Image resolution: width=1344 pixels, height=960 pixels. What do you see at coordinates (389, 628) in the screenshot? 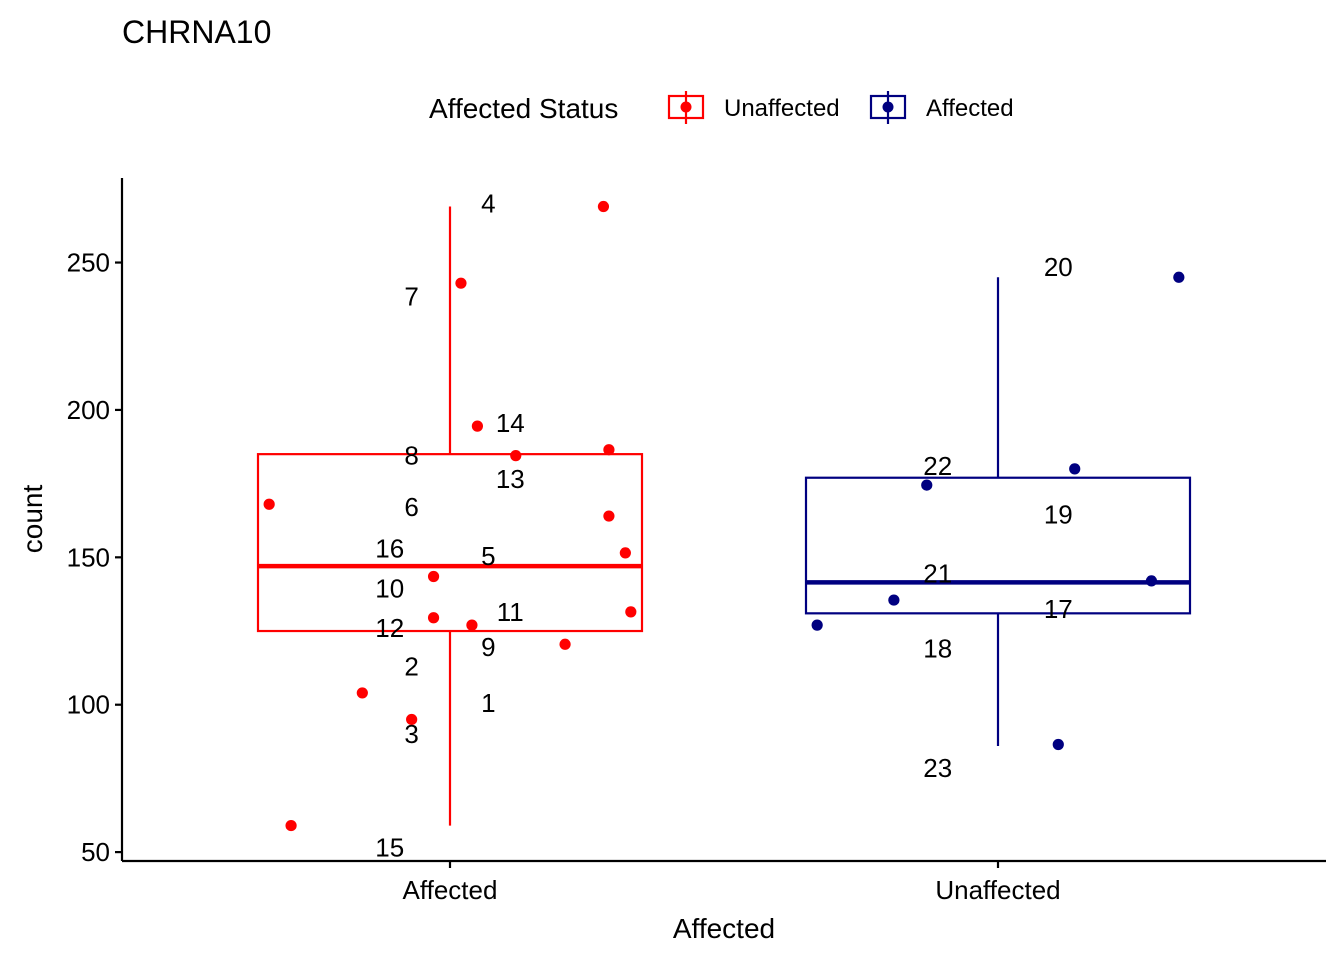
I see `point-label-12: 12` at bounding box center [389, 628].